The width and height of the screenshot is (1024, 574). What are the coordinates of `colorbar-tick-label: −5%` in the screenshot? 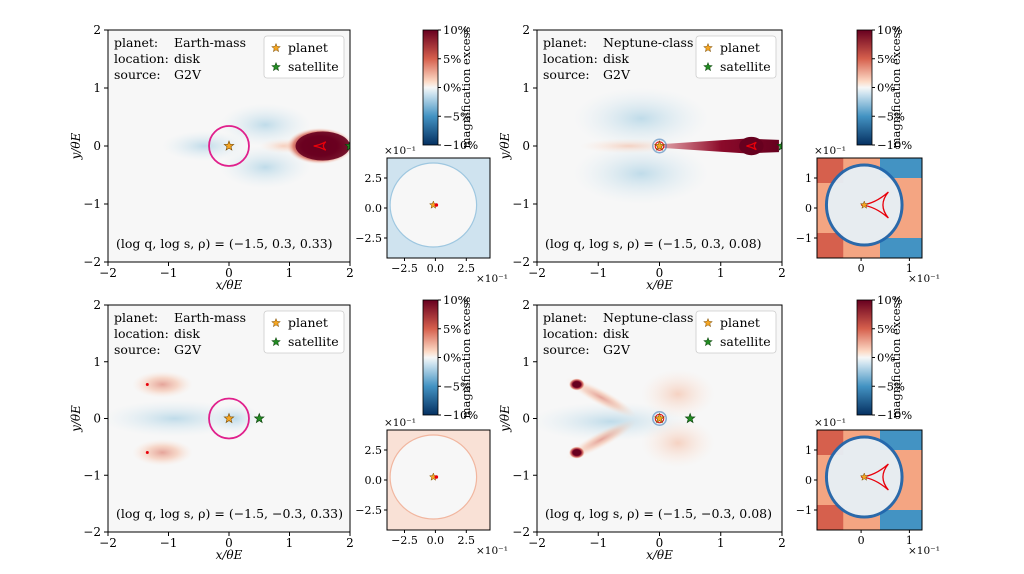 It's located at (457, 116).